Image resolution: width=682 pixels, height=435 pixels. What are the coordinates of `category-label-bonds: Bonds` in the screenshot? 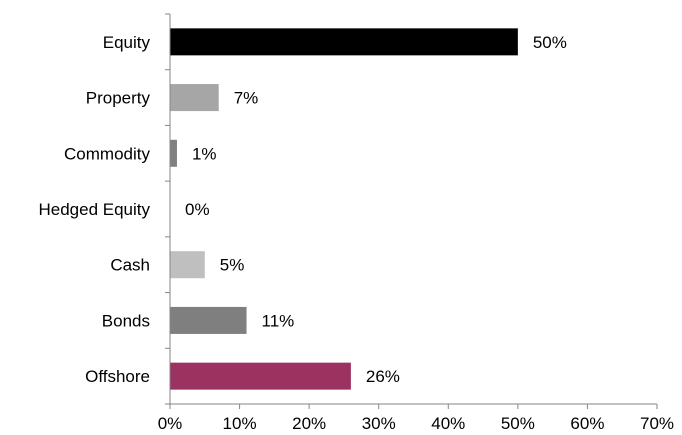 It's located at (126, 320).